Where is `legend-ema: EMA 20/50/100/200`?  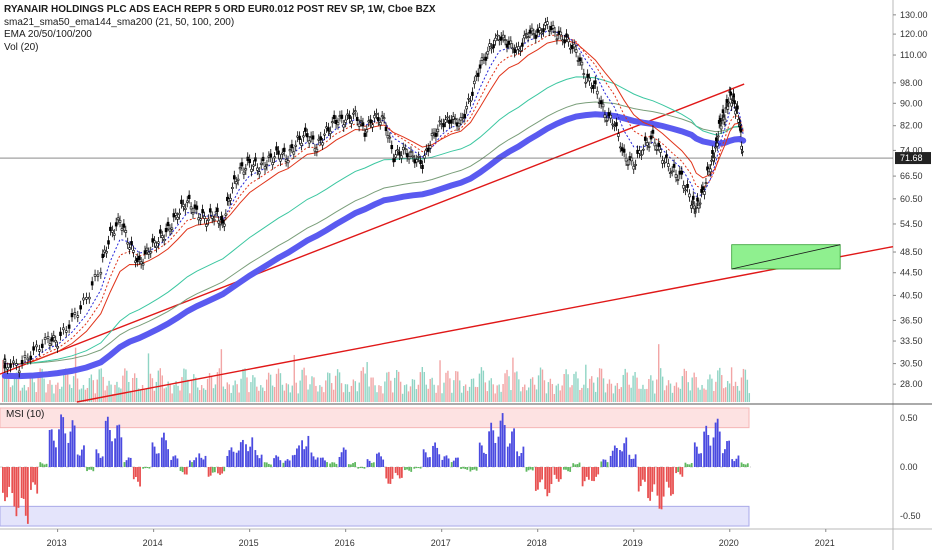
legend-ema: EMA 20/50/100/200 is located at coordinates (48, 34).